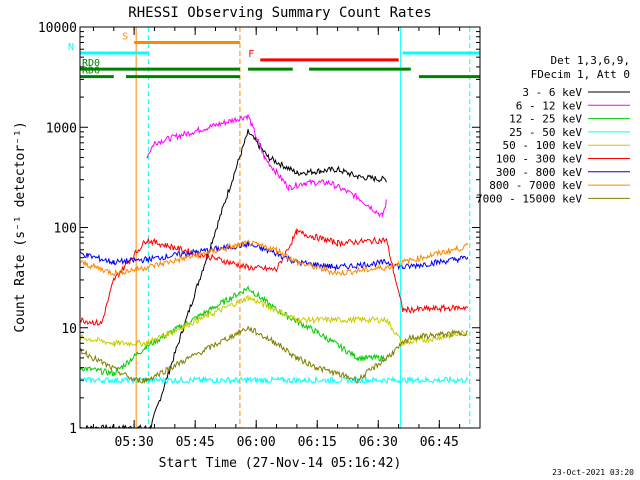 Image resolution: width=640 pixels, height=480 pixels. I want to click on y-tick-label-4: 10000, so click(57, 28).